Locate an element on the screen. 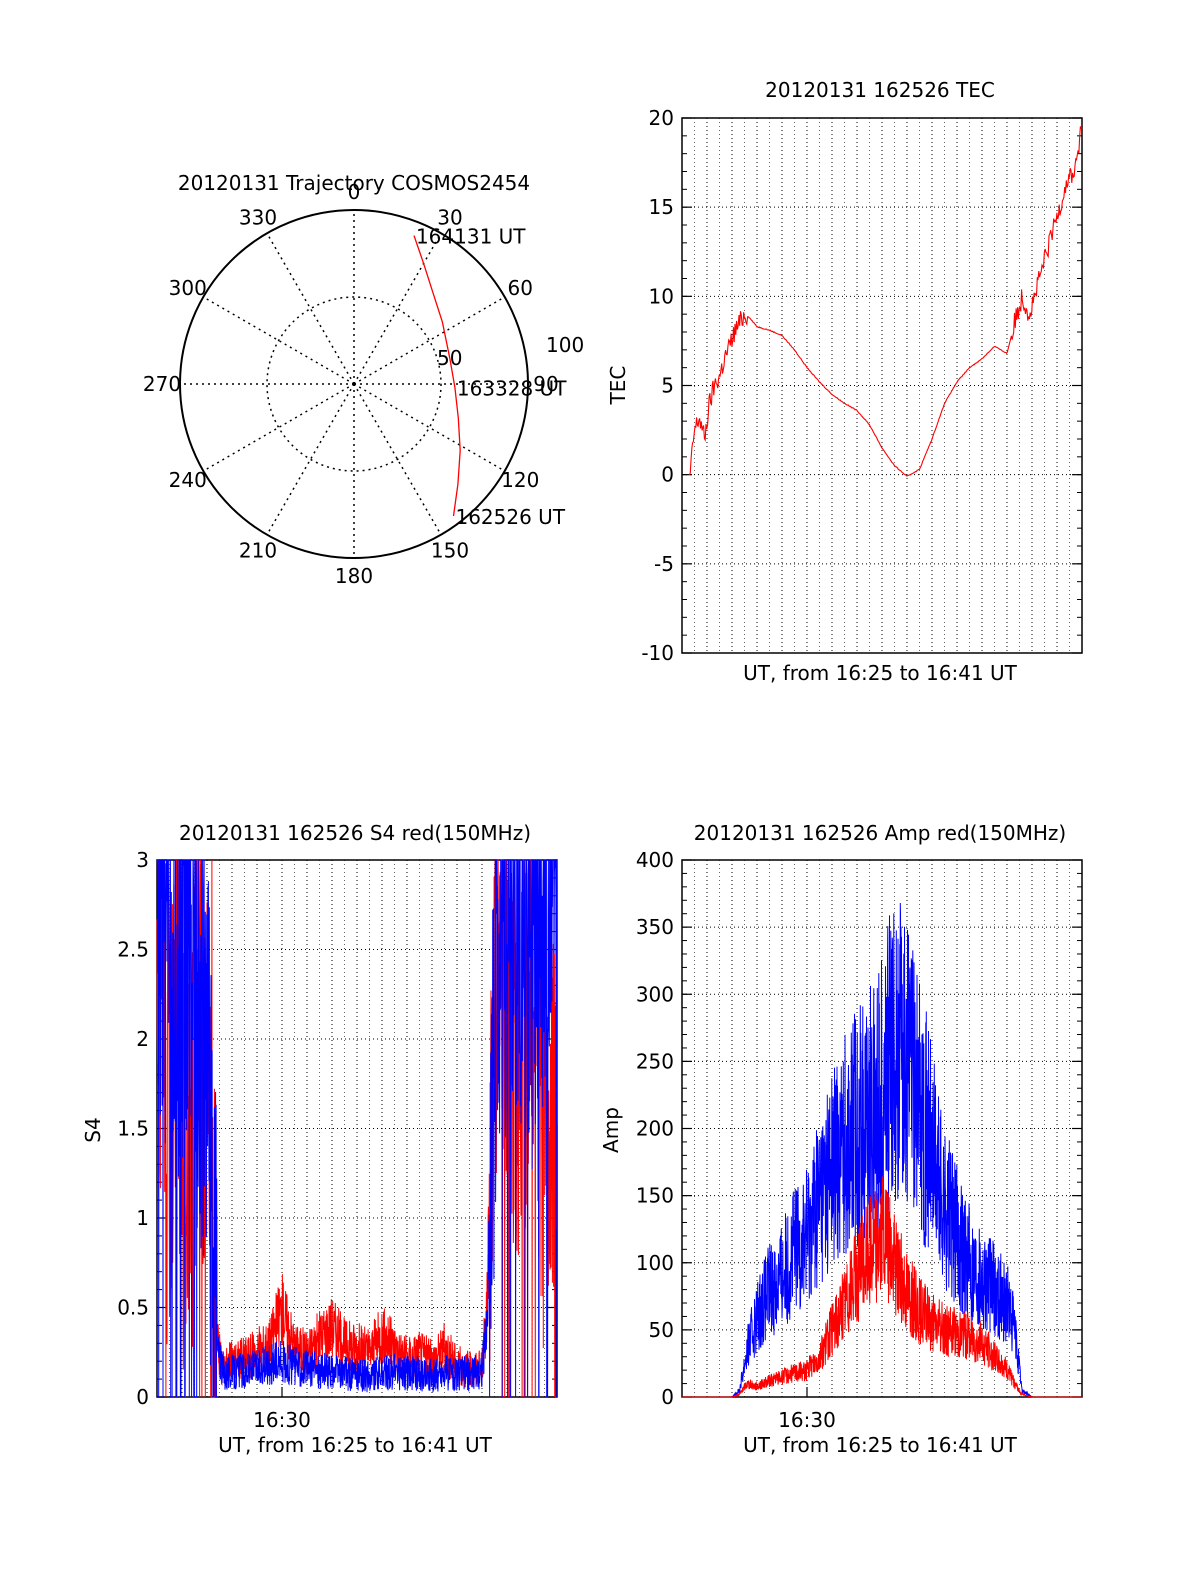  polar-azimuth-label: 120 is located at coordinates (520, 480).